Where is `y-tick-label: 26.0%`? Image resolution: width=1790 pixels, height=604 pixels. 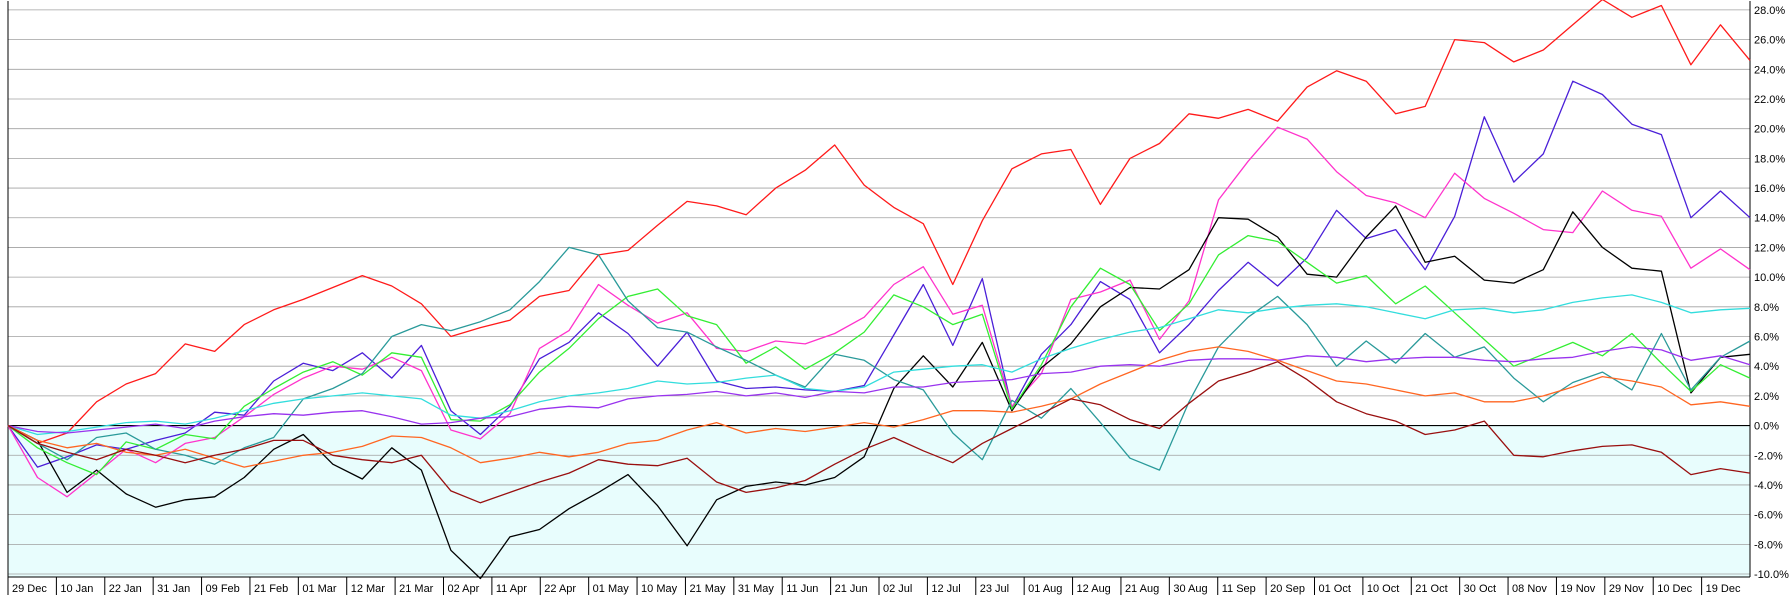 y-tick-label: 26.0% is located at coordinates (1769, 41).